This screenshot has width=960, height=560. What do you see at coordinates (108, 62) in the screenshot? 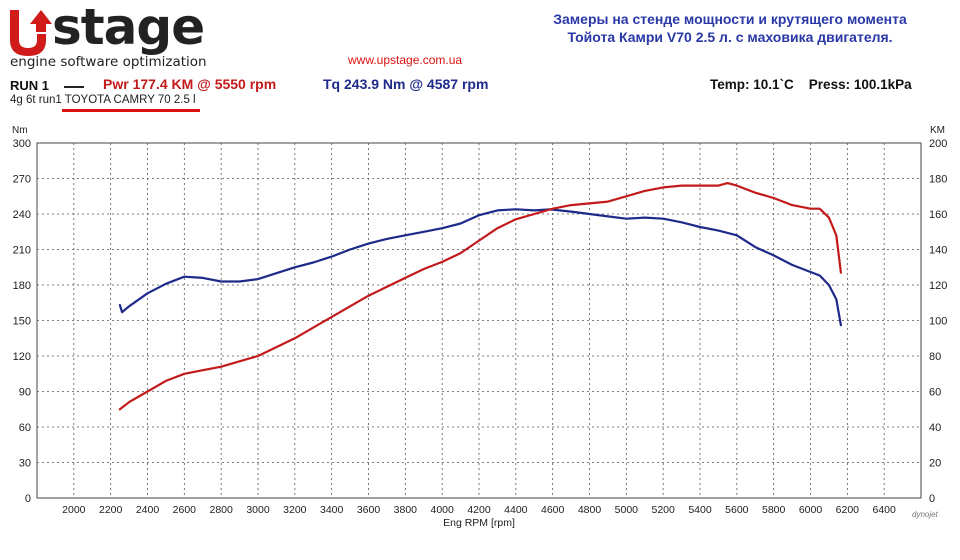
I see `logo-tagline: engine software optimization` at bounding box center [108, 62].